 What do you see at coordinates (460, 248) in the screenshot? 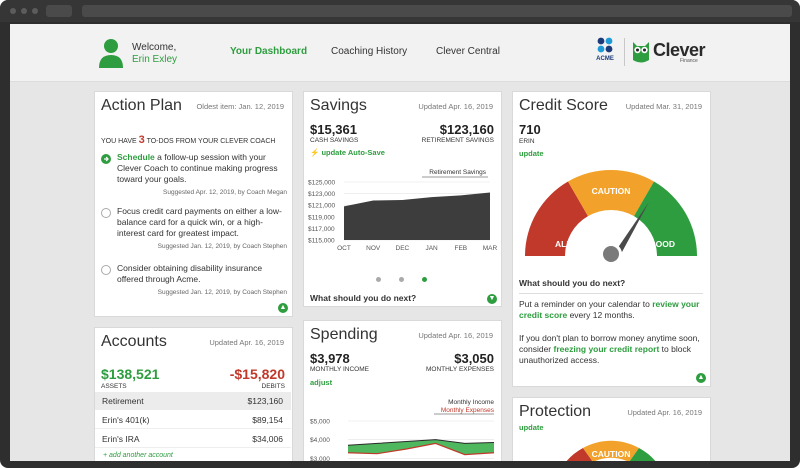
I see `x-tick-label: FEB` at bounding box center [460, 248].